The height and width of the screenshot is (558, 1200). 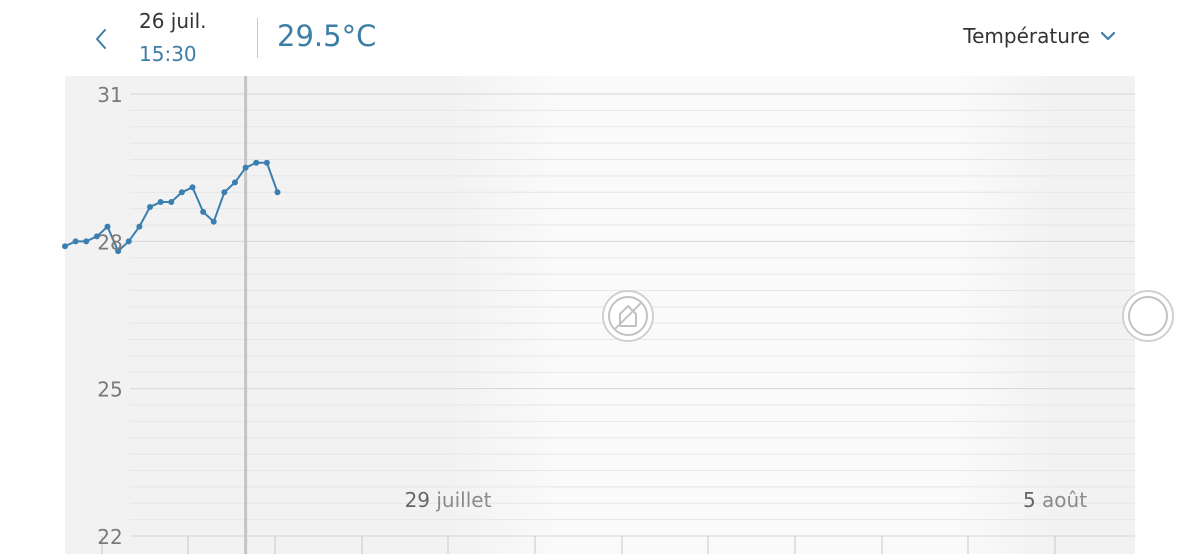 I want to click on y-axis-labels: 31 28 25 22, so click(x=109, y=316).